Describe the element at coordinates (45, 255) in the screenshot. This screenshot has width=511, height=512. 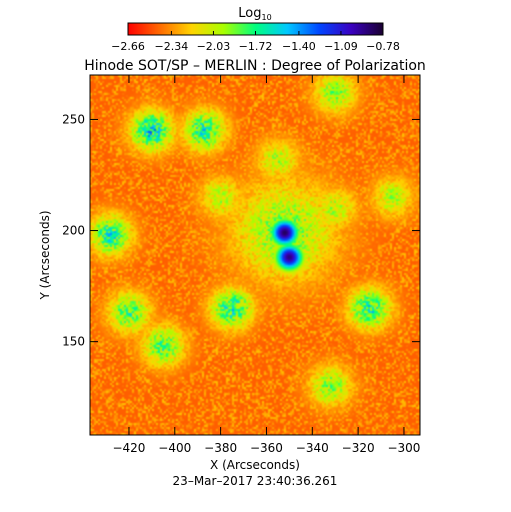
I see `y-axis-label: Y (Arcseconds)` at that location.